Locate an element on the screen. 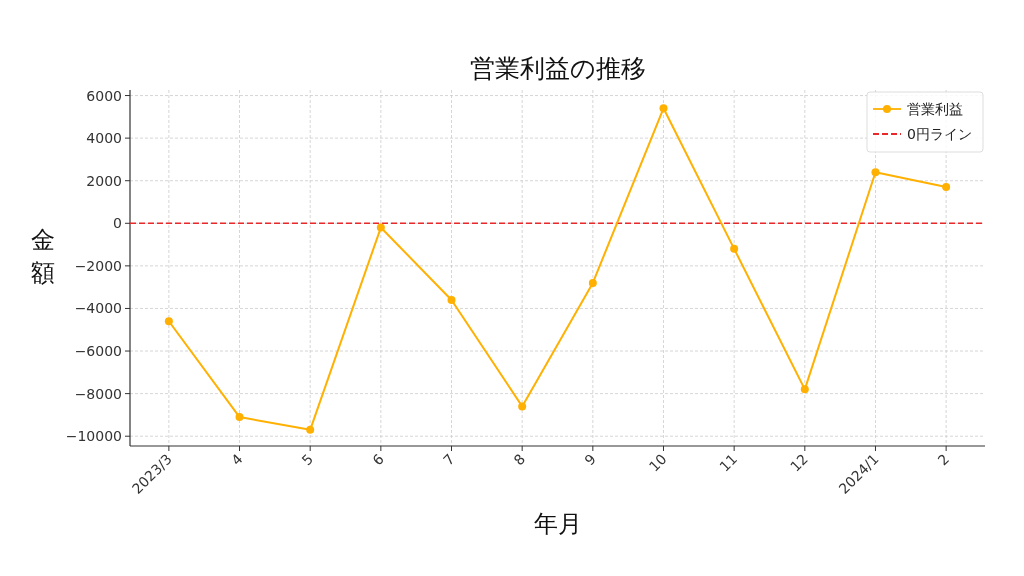 This screenshot has width=1024, height=576. y-tick-label: −8000 is located at coordinates (98, 393).